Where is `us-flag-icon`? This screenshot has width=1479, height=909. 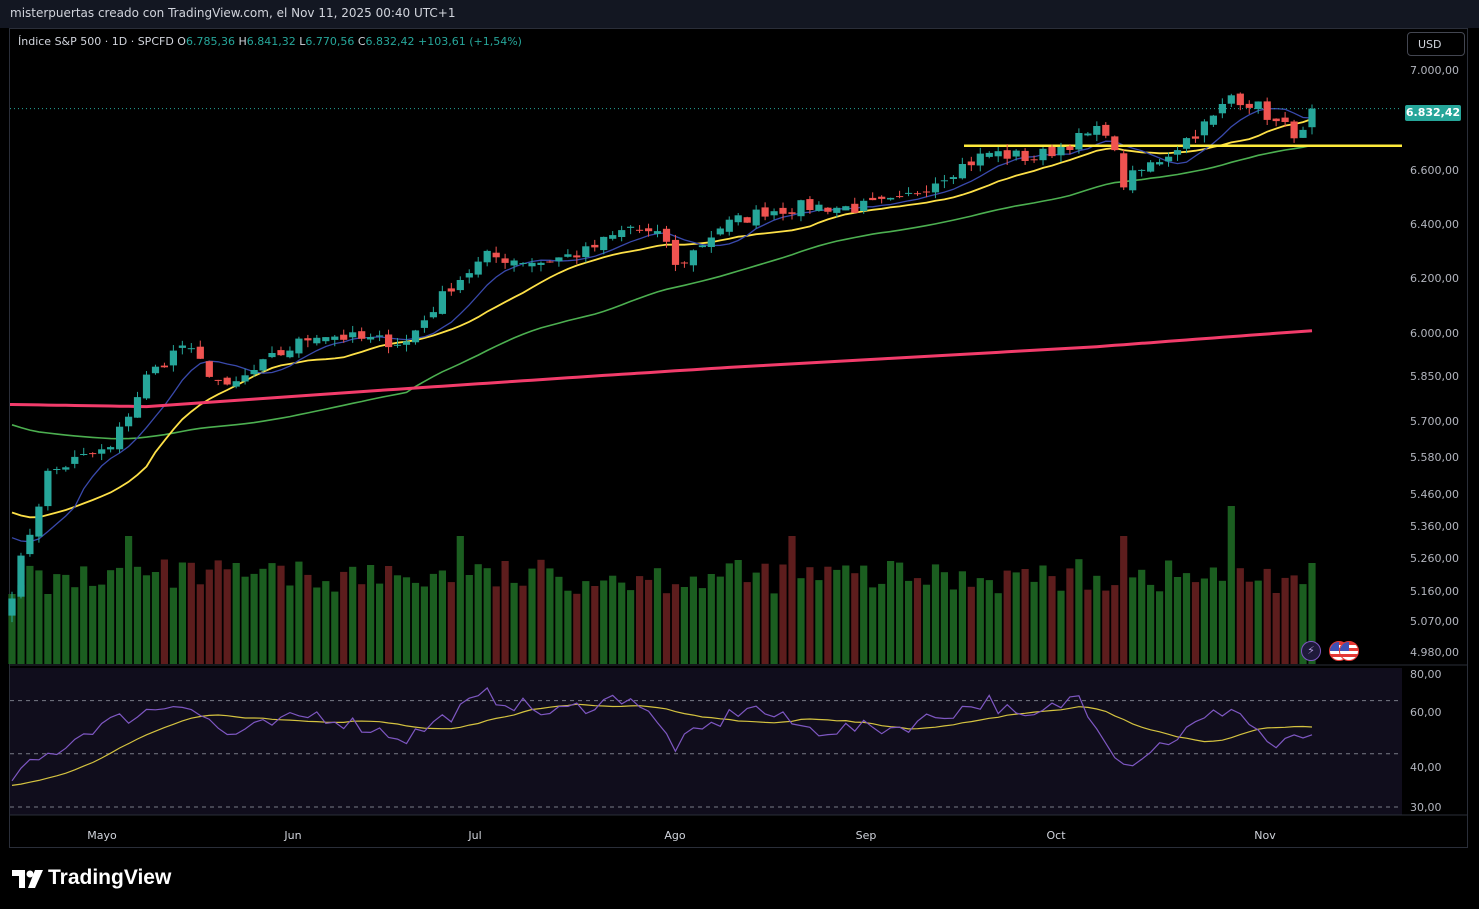 us-flag-icon is located at coordinates (1349, 651).